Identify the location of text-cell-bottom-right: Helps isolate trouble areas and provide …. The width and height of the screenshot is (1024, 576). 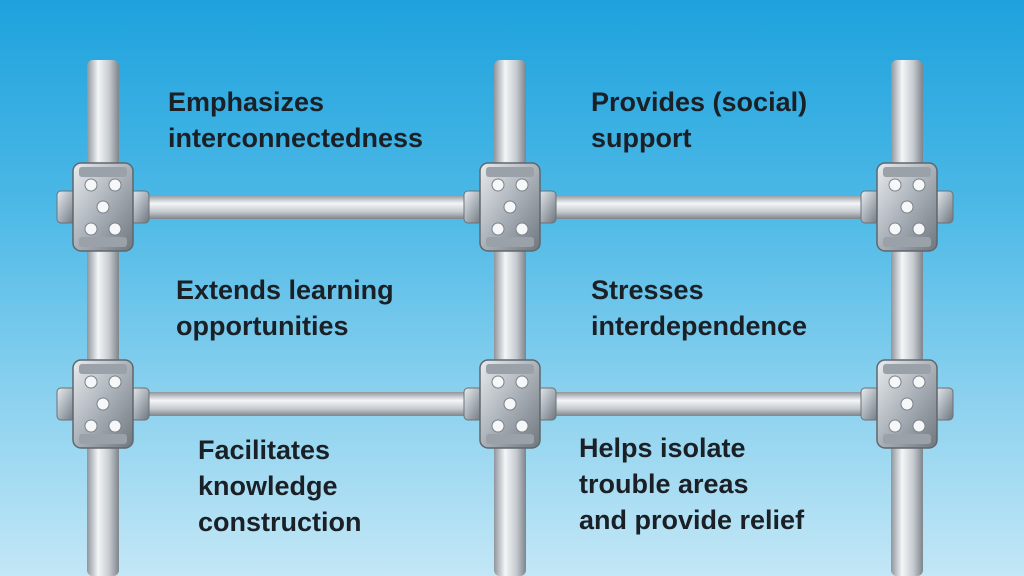
(691, 484).